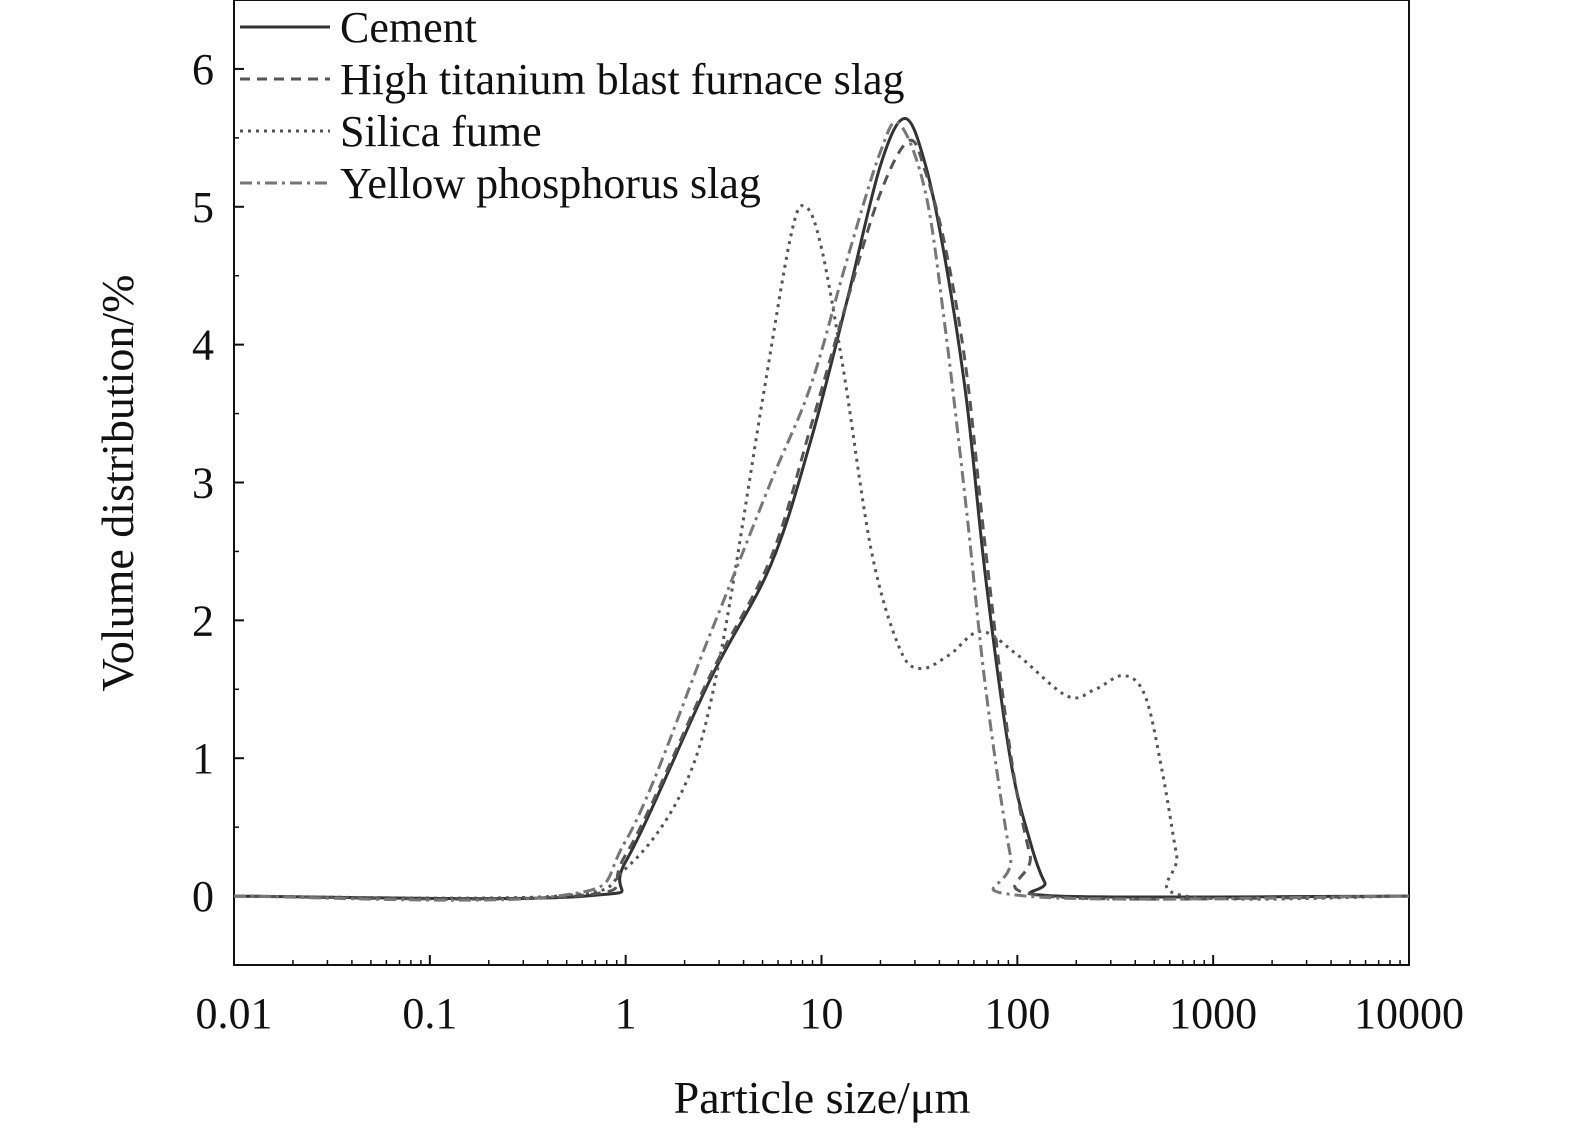 The height and width of the screenshot is (1140, 1575). I want to click on x-tick-label: 10, so click(822, 1013).